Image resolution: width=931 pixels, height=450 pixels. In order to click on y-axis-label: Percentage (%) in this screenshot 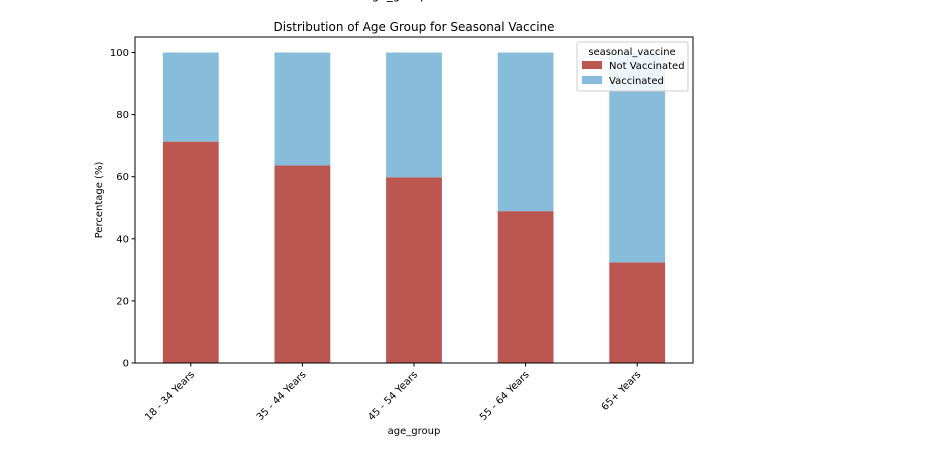, I will do `click(99, 200)`.